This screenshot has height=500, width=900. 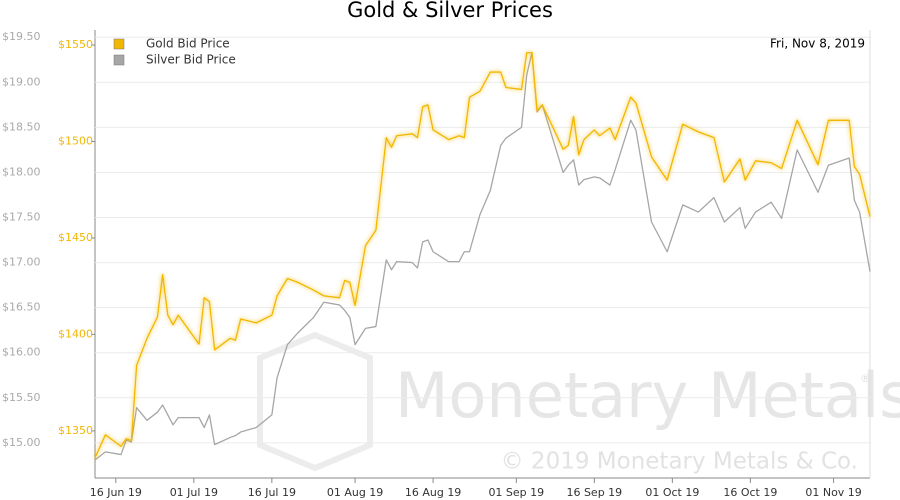 I want to click on y2-tick-label: $1450, so click(x=75, y=237).